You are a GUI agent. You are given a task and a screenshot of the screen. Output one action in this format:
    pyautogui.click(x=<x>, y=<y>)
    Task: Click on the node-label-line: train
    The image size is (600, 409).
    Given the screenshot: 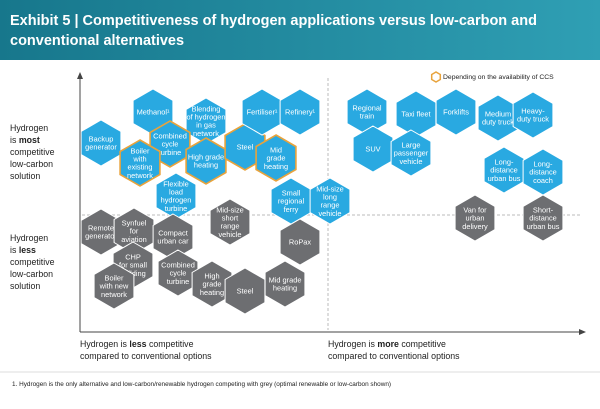 What is the action you would take?
    pyautogui.click(x=367, y=116)
    